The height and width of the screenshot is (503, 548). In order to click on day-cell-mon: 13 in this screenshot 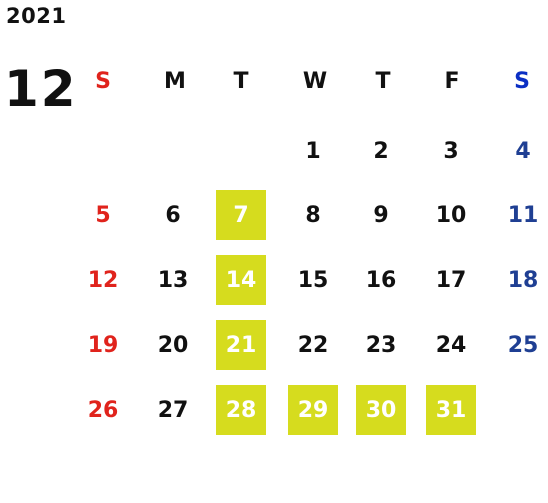, I will do `click(173, 280)`.